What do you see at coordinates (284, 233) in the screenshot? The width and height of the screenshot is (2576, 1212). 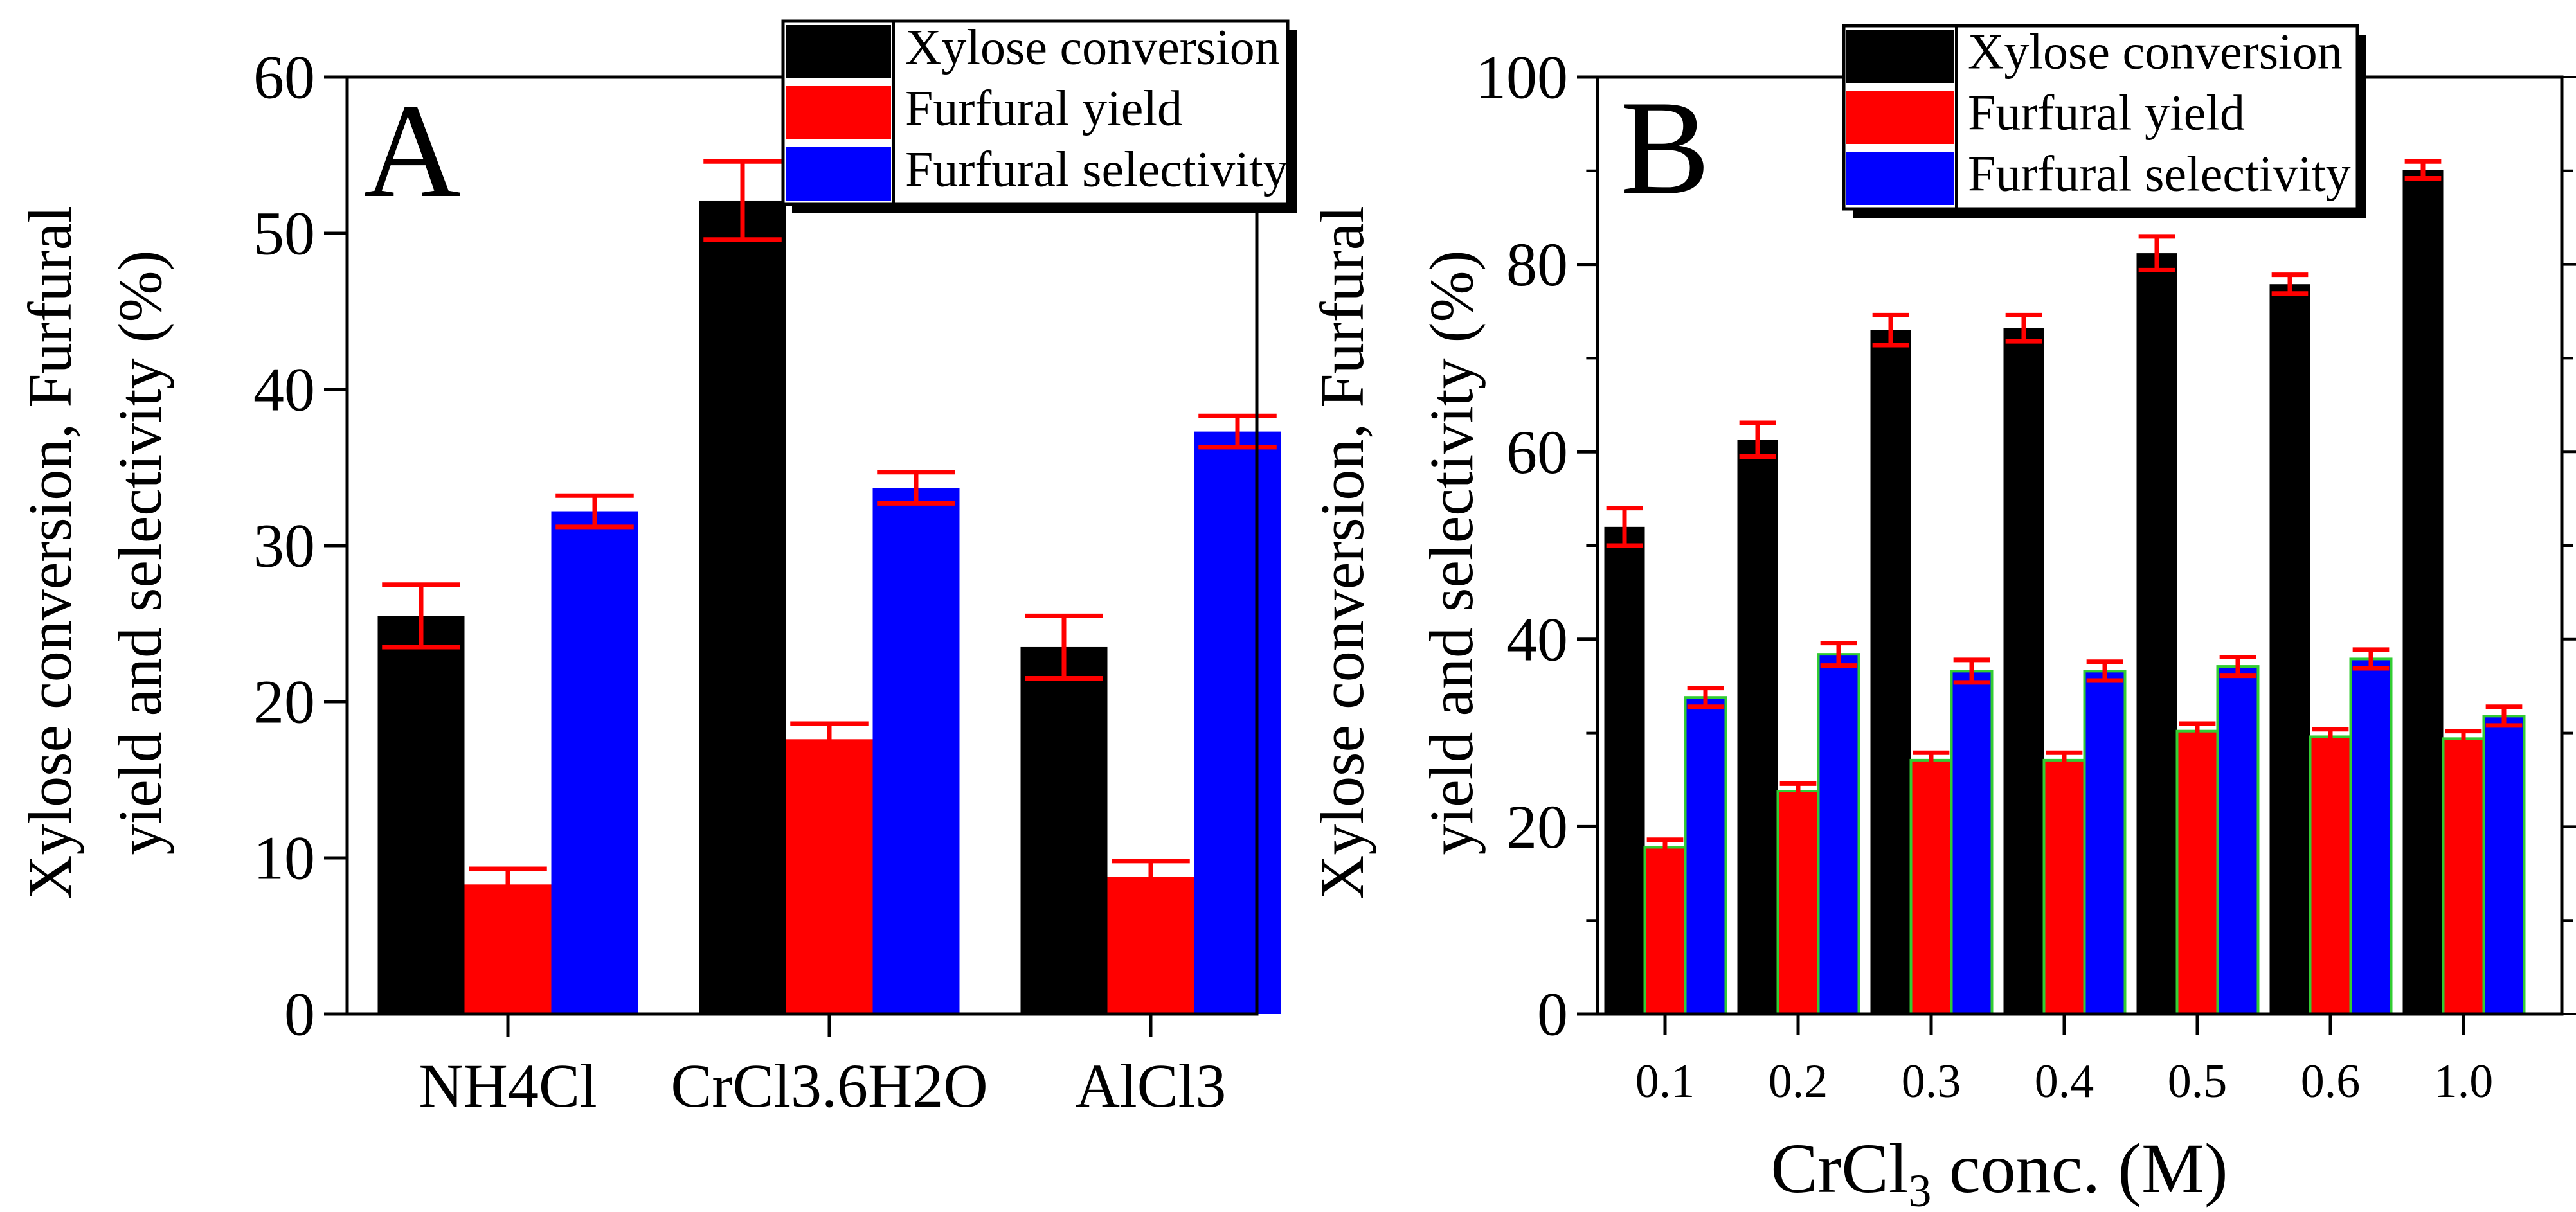 I see `y-tick-label-a-5: 50` at bounding box center [284, 233].